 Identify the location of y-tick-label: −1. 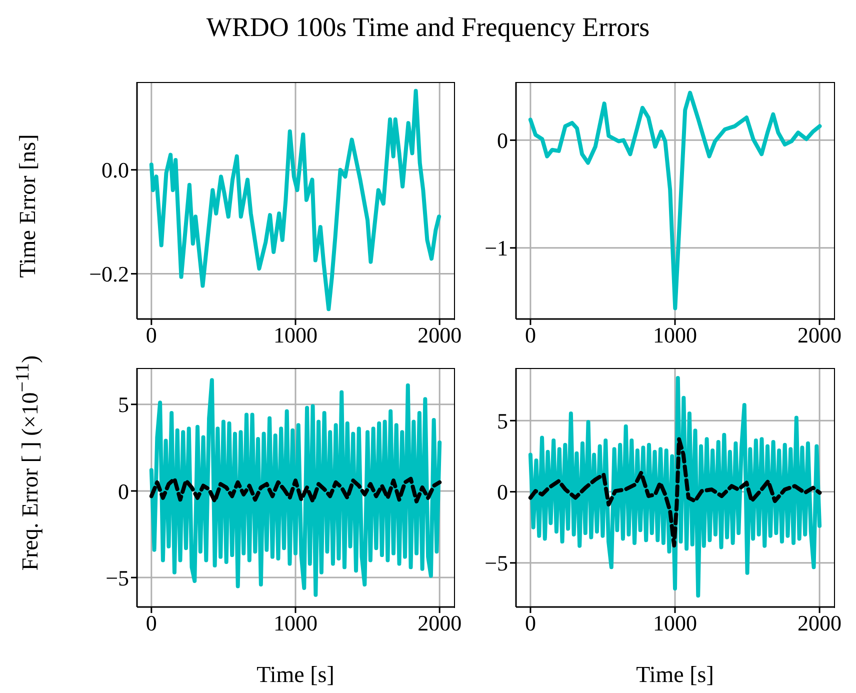
(496, 248).